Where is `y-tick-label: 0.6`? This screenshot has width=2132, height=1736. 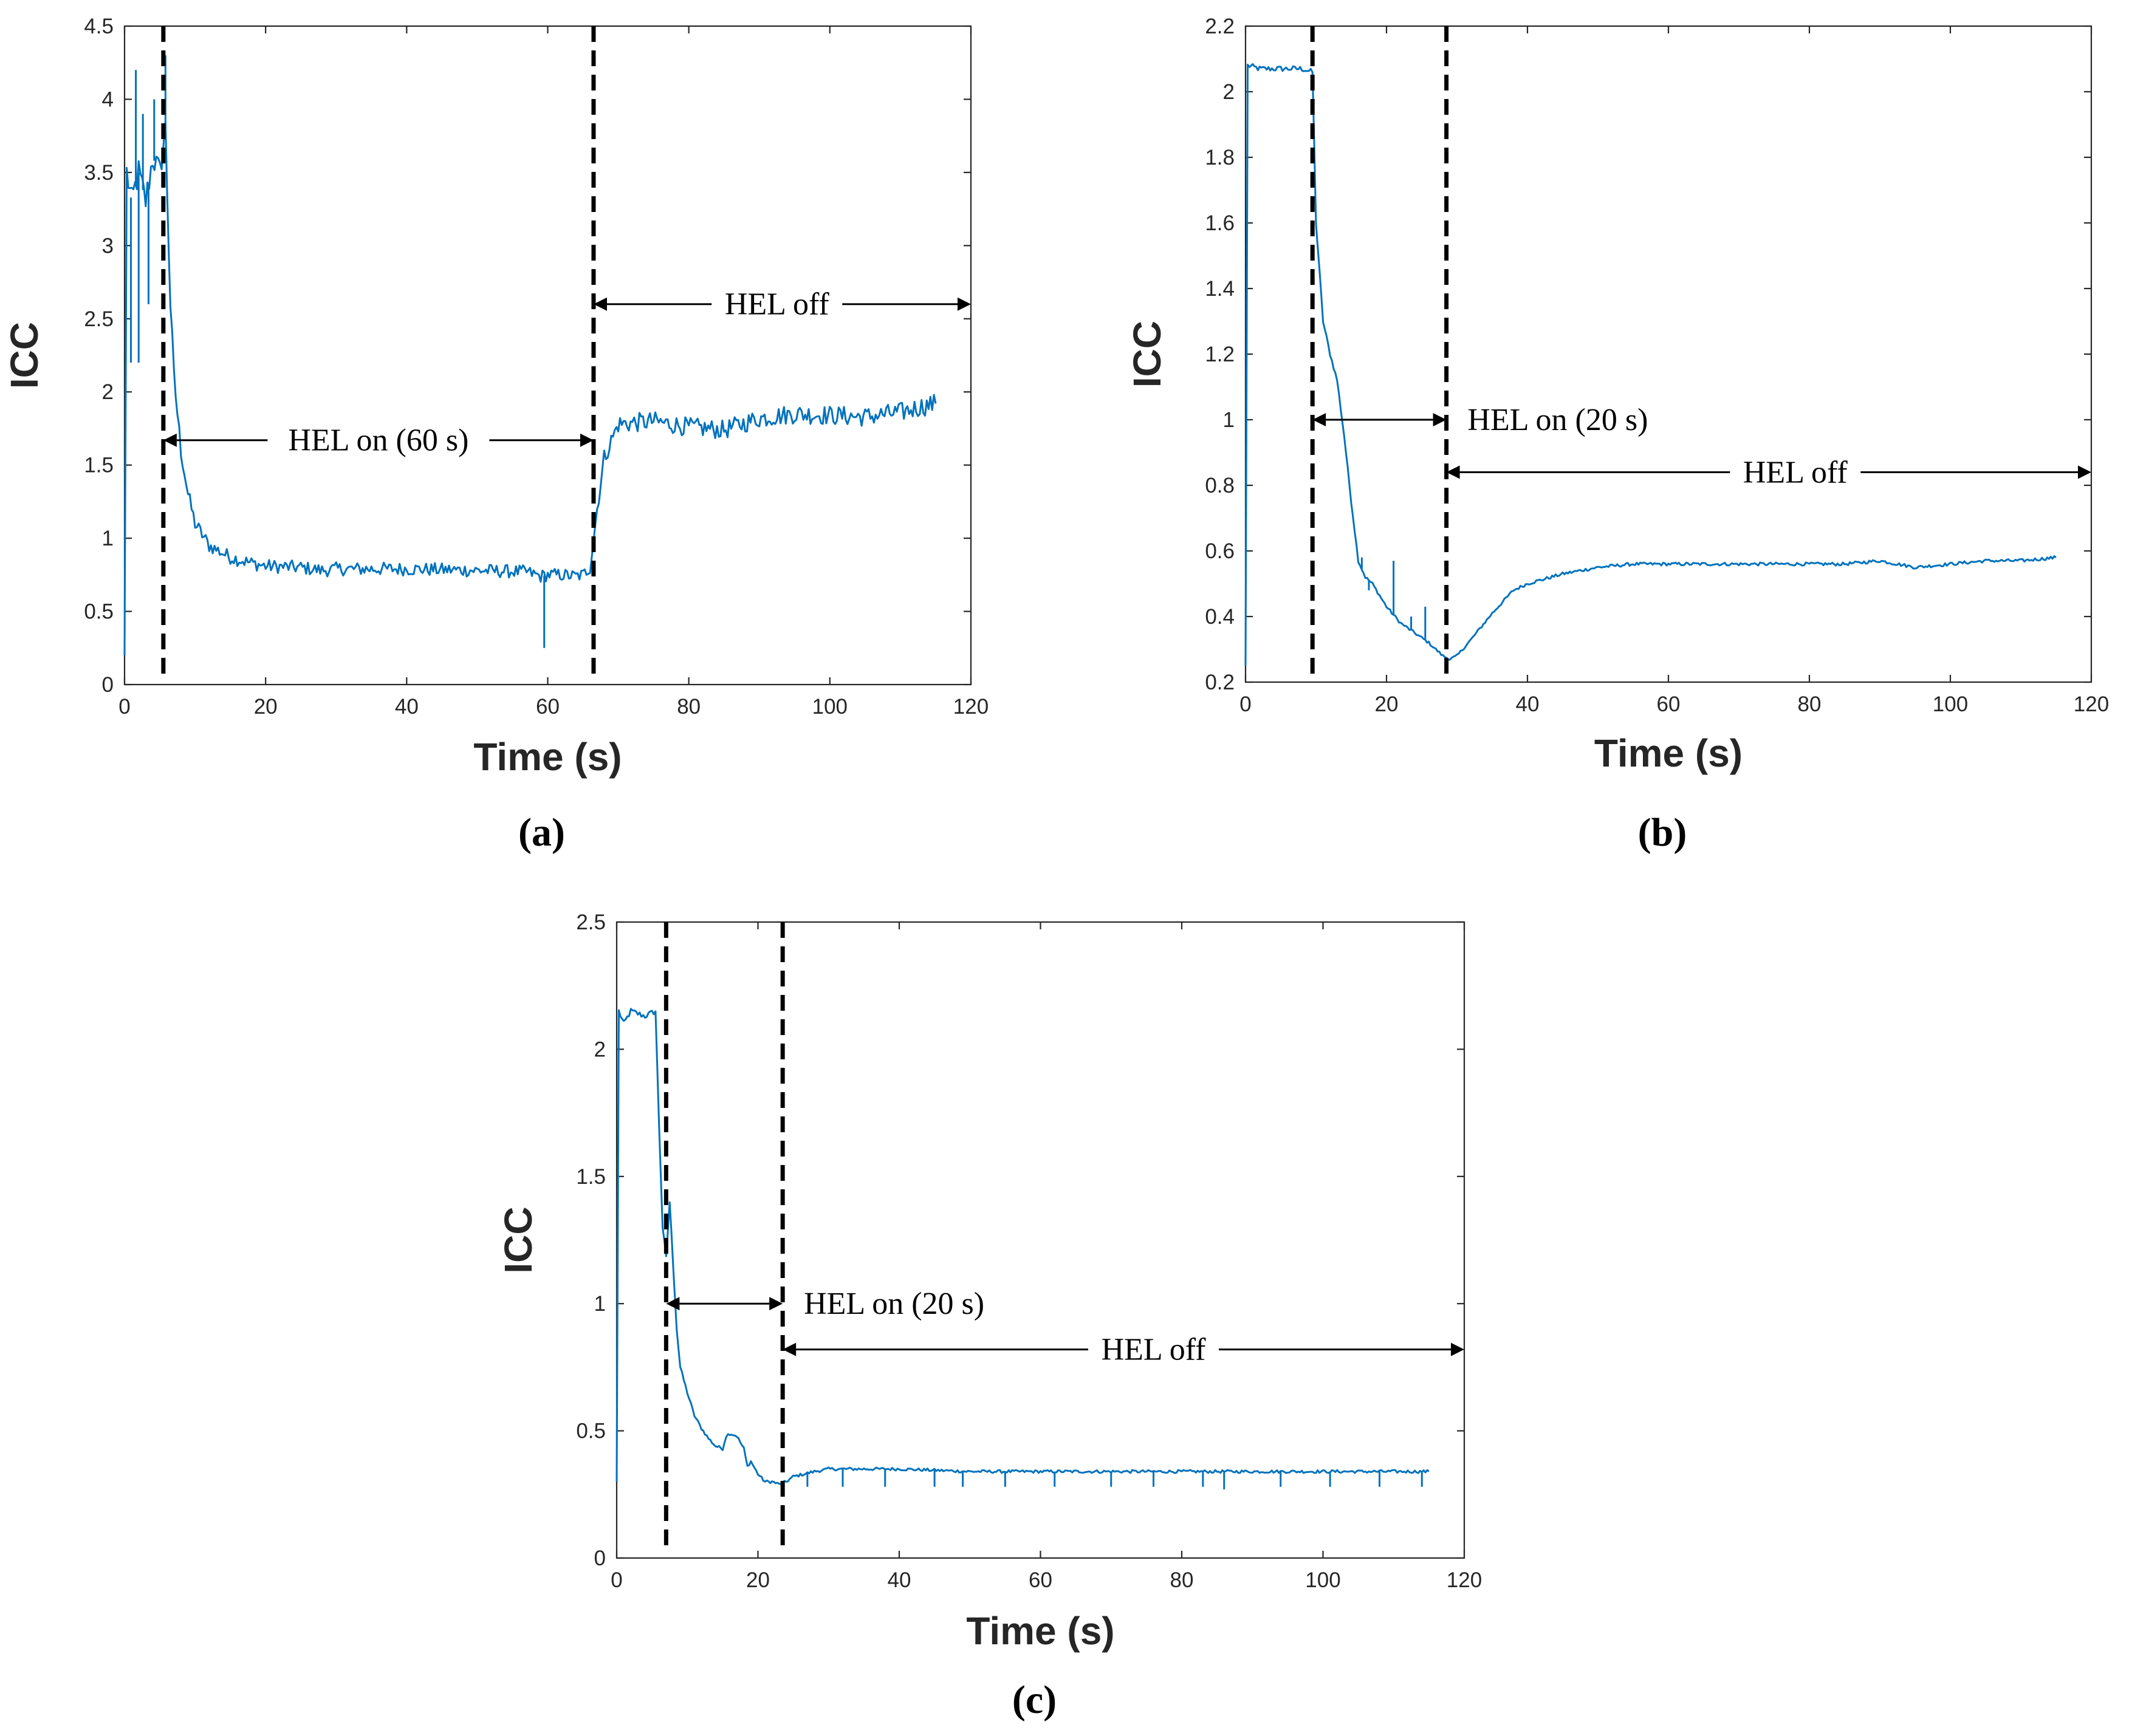 y-tick-label: 0.6 is located at coordinates (1220, 551).